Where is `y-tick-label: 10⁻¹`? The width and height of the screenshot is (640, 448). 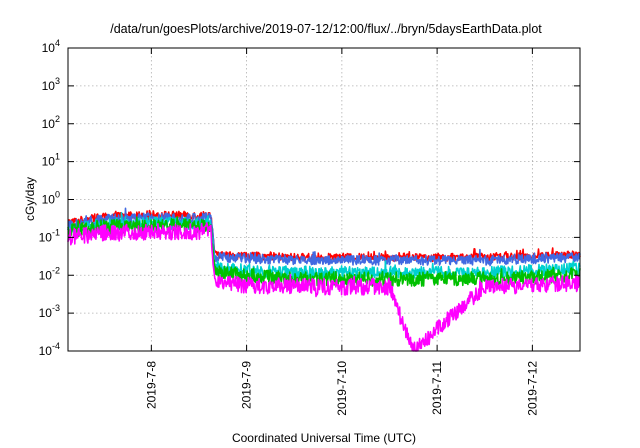
y-tick-label: 10⁻¹ is located at coordinates (49, 235).